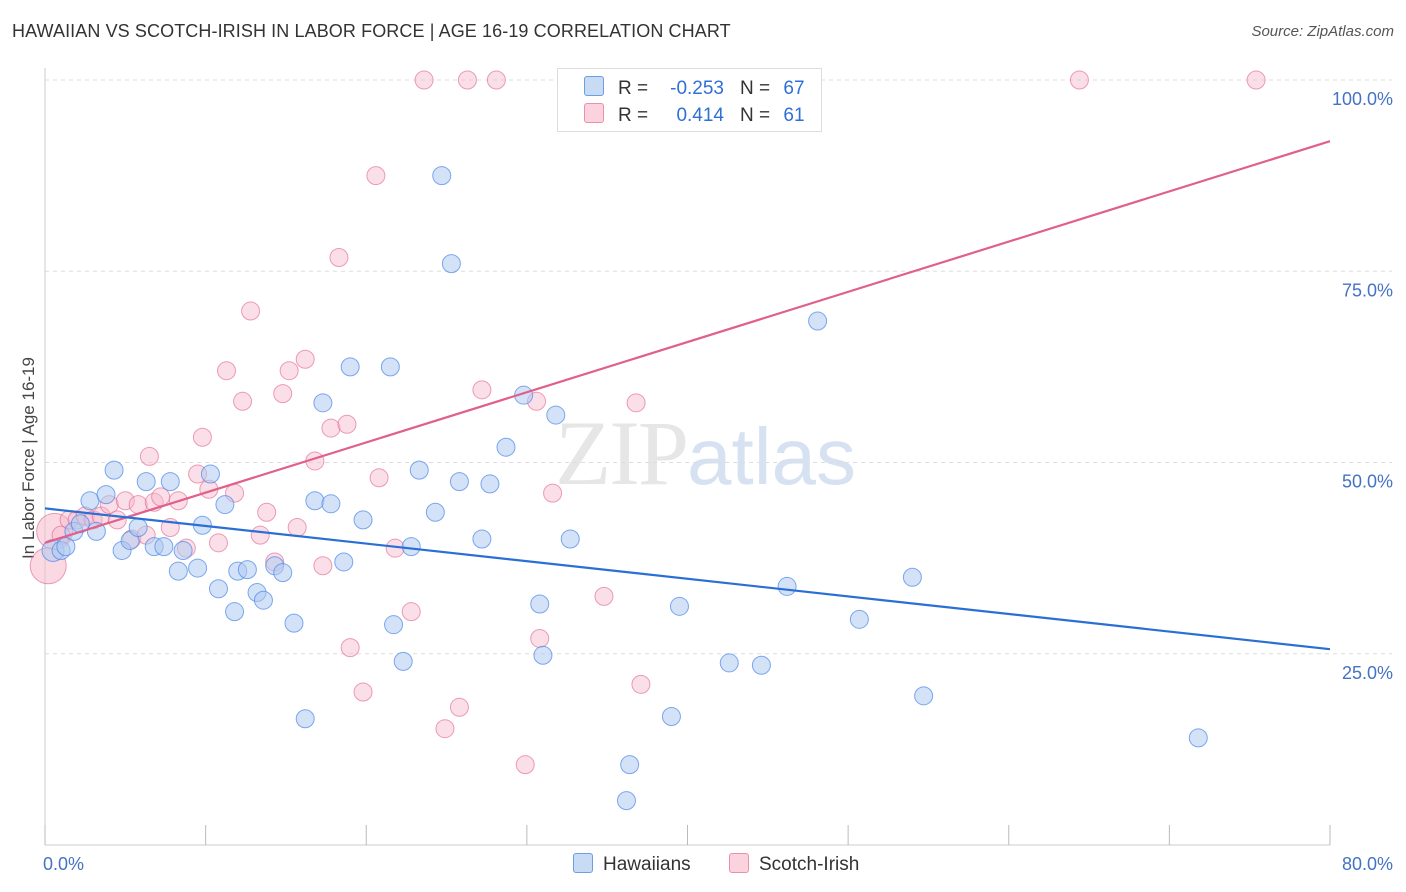 This screenshot has height=892, width=1406. I want to click on legend-label-hawaiians: Hawaiians, so click(647, 864).